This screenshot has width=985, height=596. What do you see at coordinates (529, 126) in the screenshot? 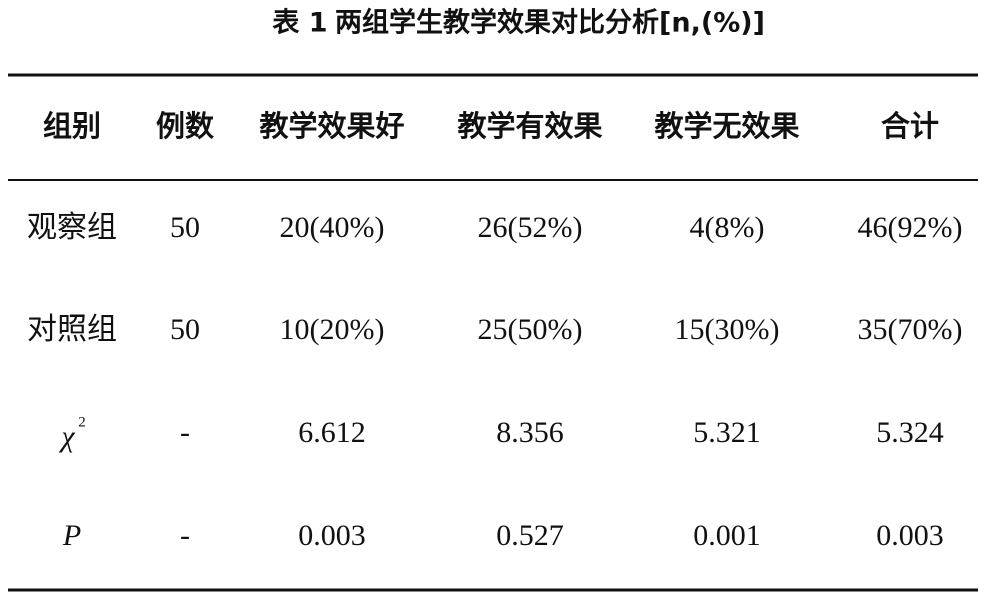
I see `header-cell: 教学有效果` at bounding box center [529, 126].